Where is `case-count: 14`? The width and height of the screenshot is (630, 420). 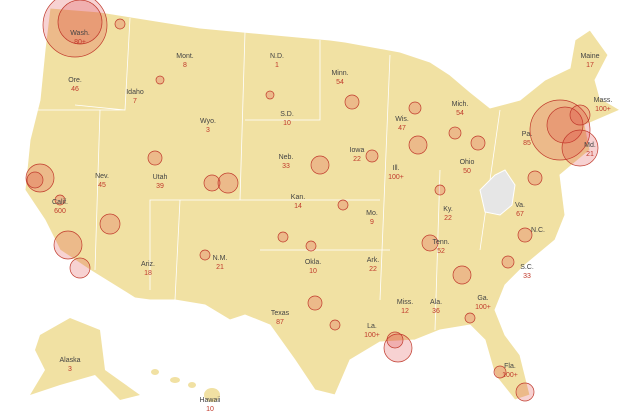 case-count: 14 is located at coordinates (298, 206).